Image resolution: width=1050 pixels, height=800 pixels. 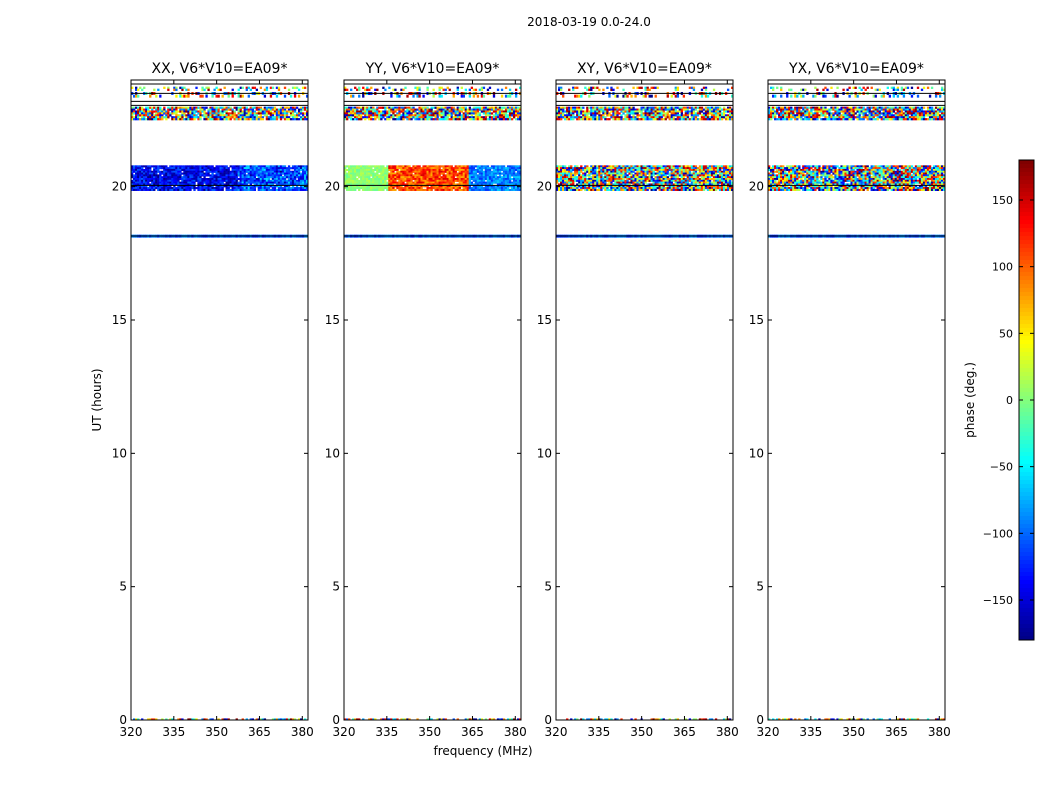 What do you see at coordinates (544, 320) in the screenshot?
I see `y-tick-label: 15` at bounding box center [544, 320].